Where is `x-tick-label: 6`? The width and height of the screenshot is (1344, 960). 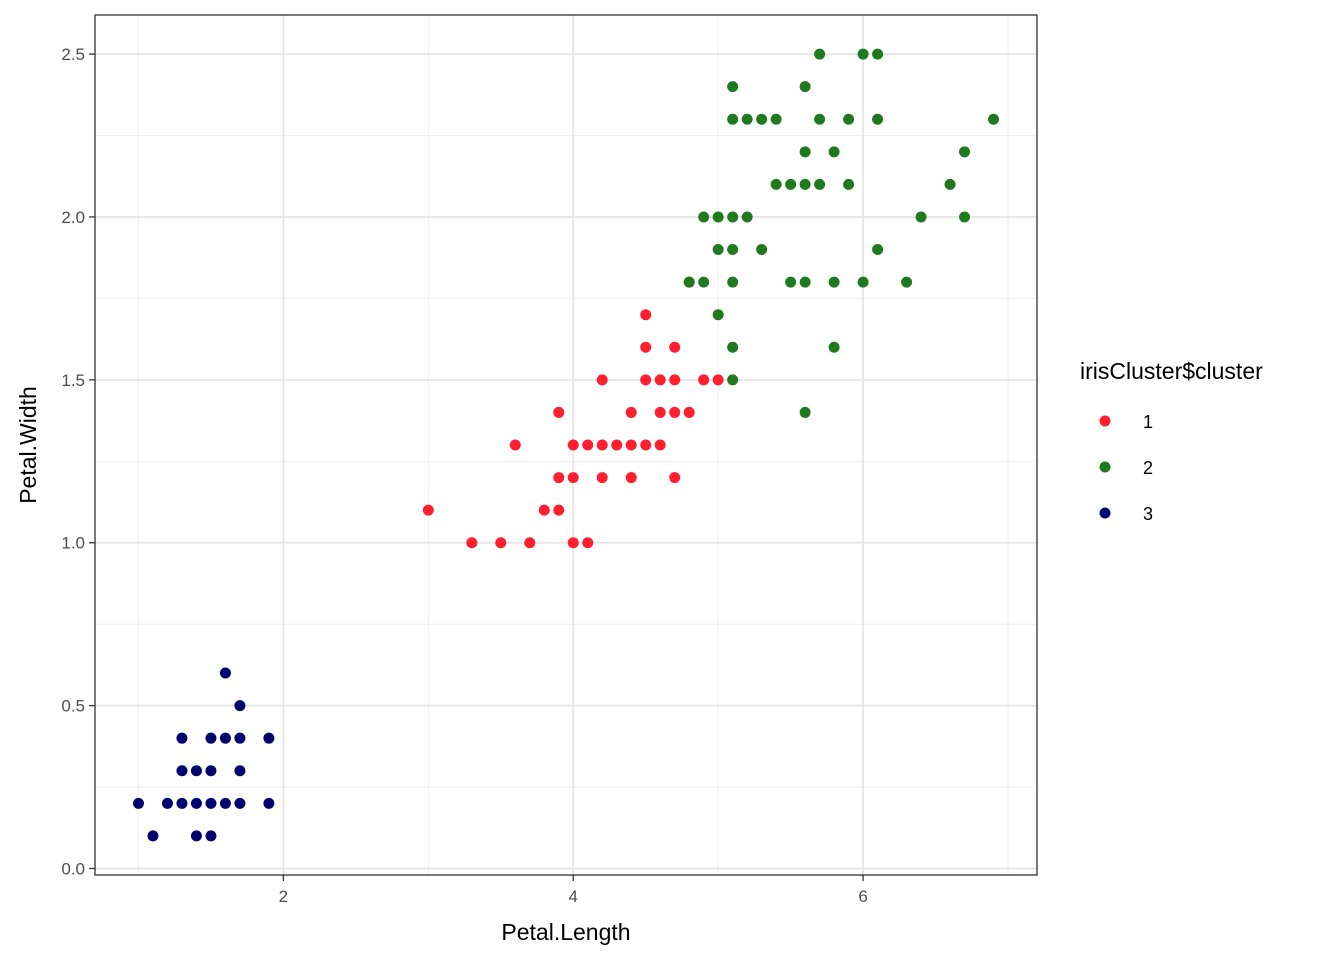
x-tick-label: 6 is located at coordinates (862, 896).